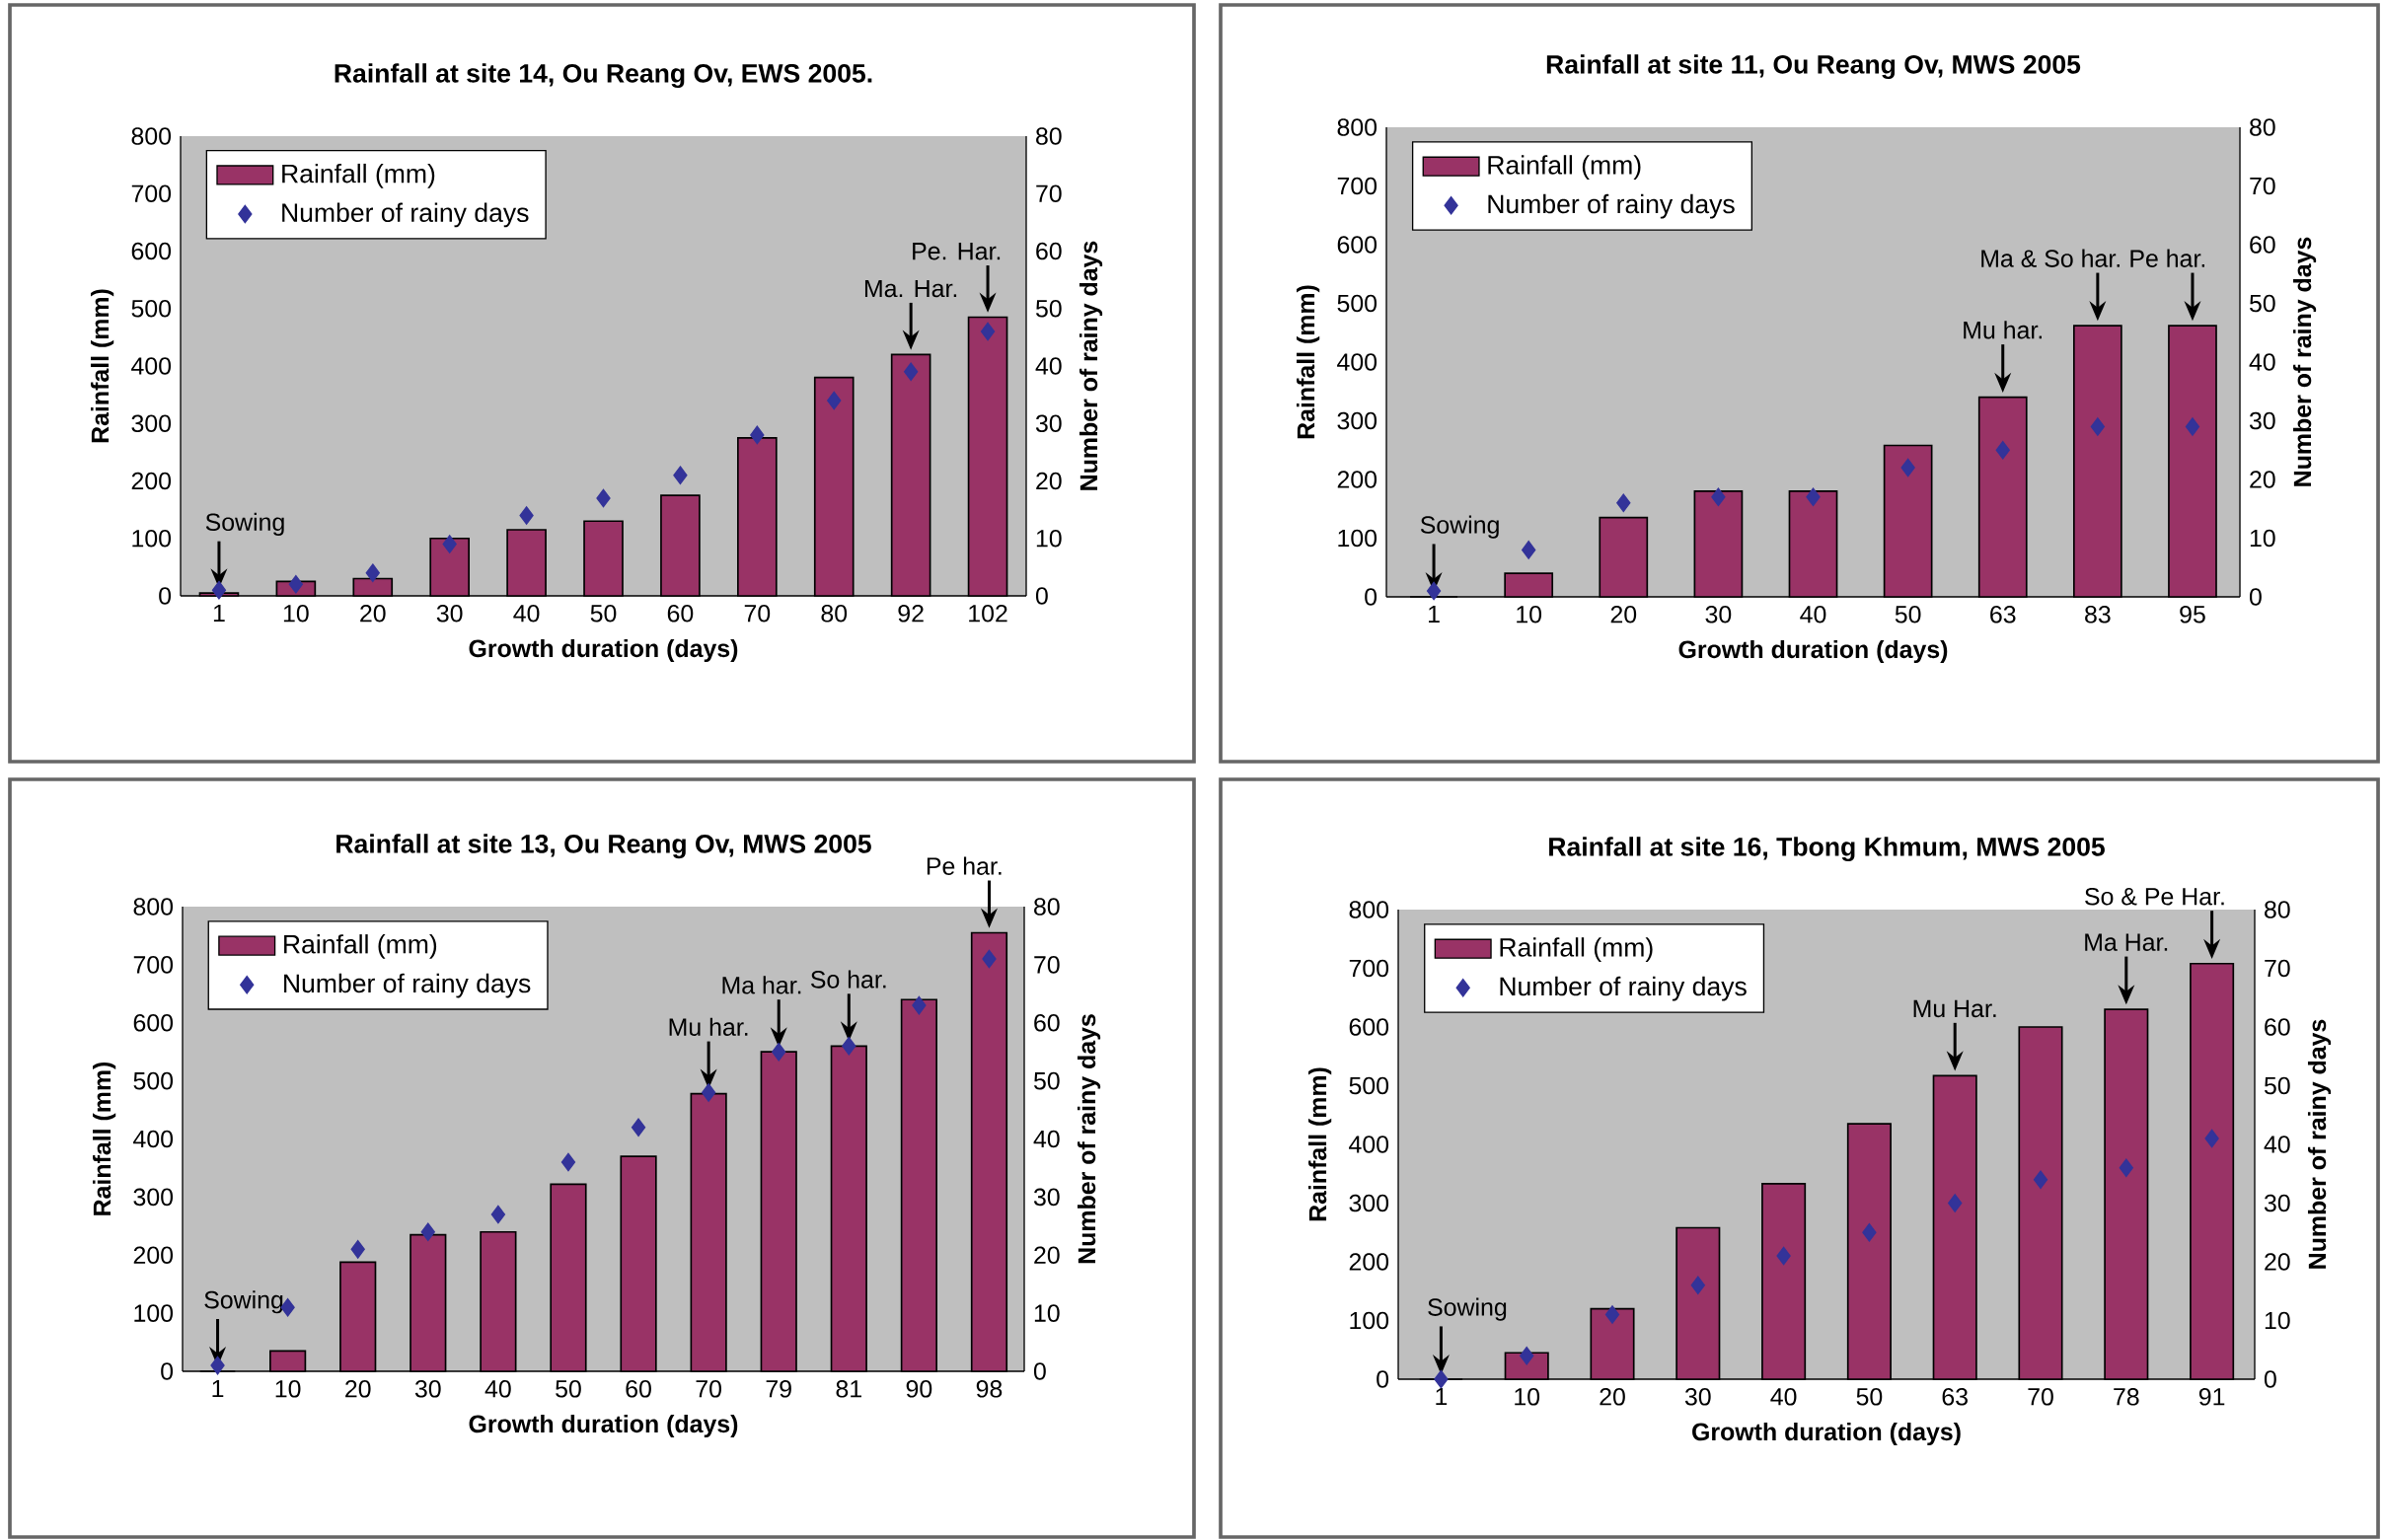  What do you see at coordinates (848, 1388) in the screenshot?
I see `x-tick-label: 81` at bounding box center [848, 1388].